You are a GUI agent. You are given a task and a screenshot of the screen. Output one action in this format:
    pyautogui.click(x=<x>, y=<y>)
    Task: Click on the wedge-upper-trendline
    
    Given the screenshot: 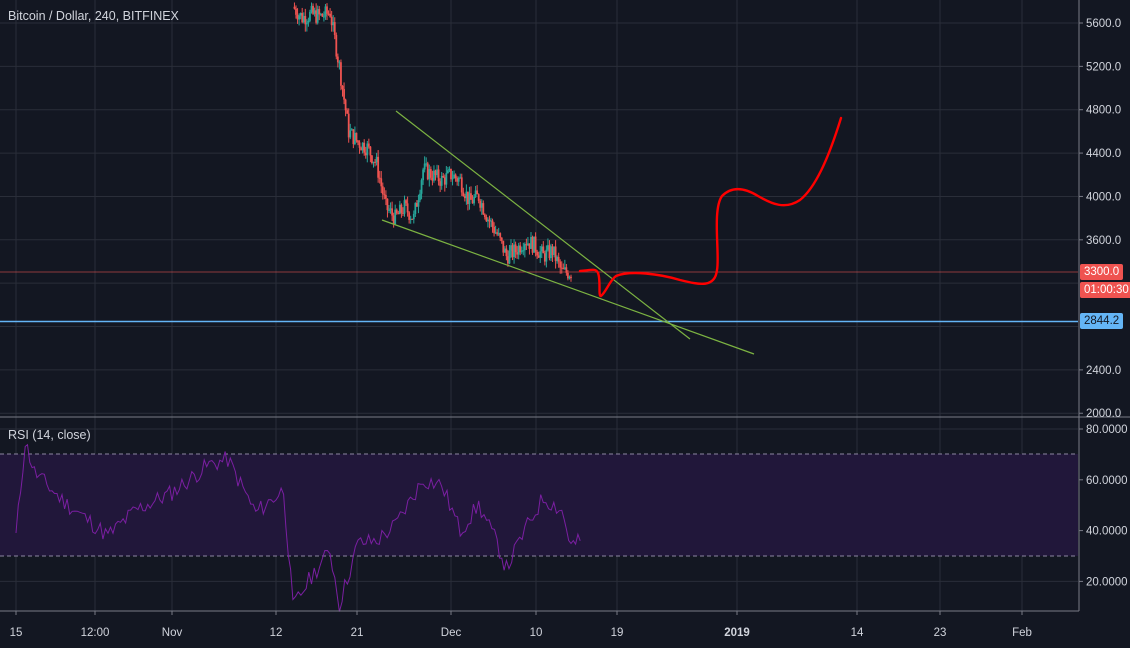 What is the action you would take?
    pyautogui.click(x=543, y=225)
    